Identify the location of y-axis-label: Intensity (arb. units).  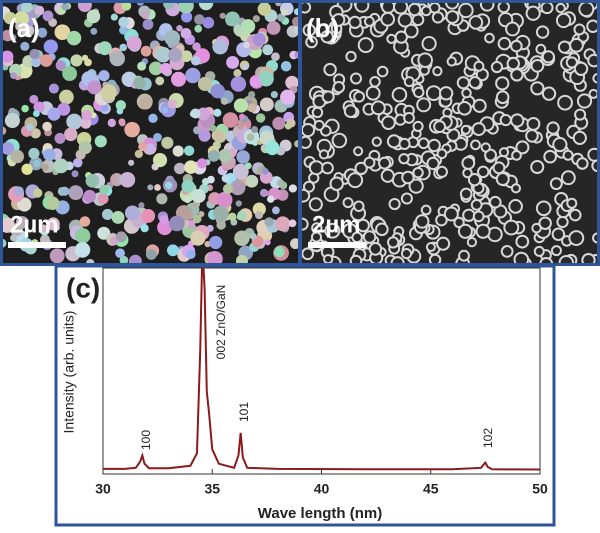
(69, 372).